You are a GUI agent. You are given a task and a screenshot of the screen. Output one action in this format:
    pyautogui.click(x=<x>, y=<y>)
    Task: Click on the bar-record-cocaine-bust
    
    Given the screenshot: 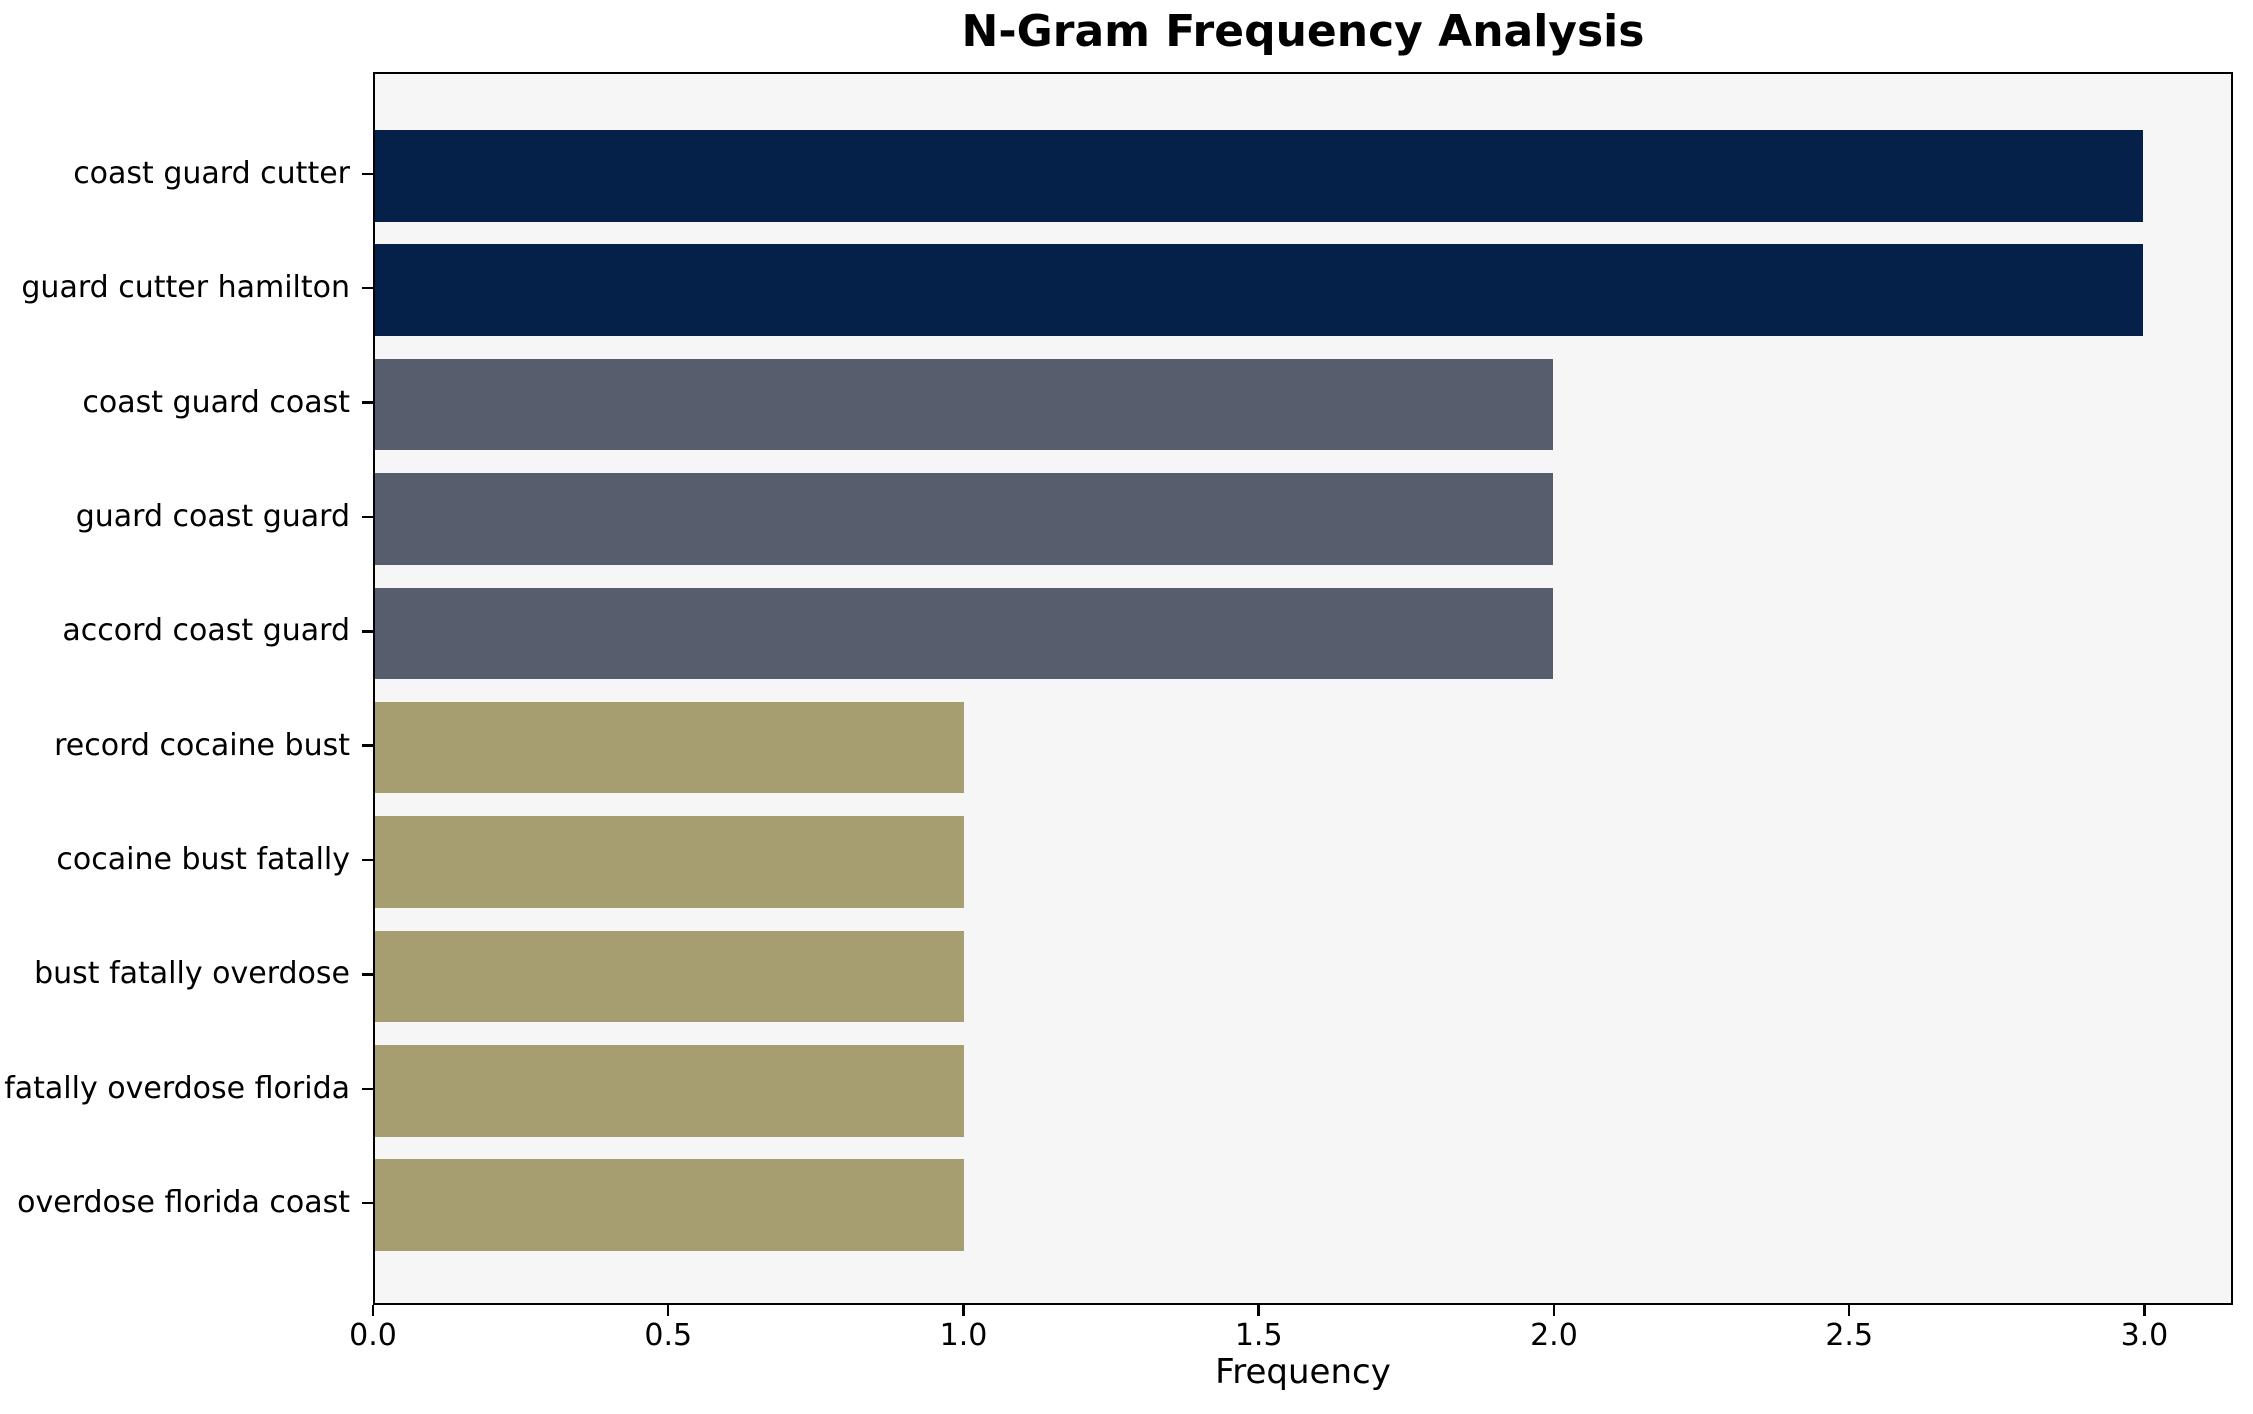 What is the action you would take?
    pyautogui.click(x=670, y=747)
    